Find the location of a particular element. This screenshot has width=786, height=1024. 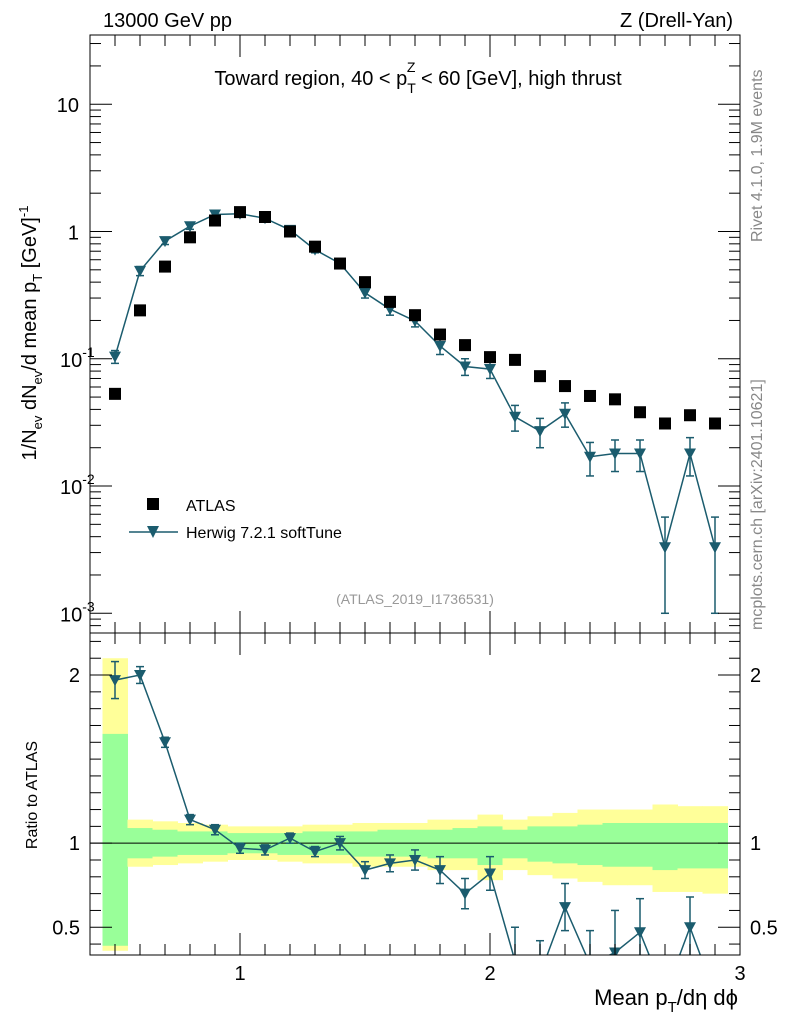

ylabel-c: /d mean p is located at coordinates (30, 326).